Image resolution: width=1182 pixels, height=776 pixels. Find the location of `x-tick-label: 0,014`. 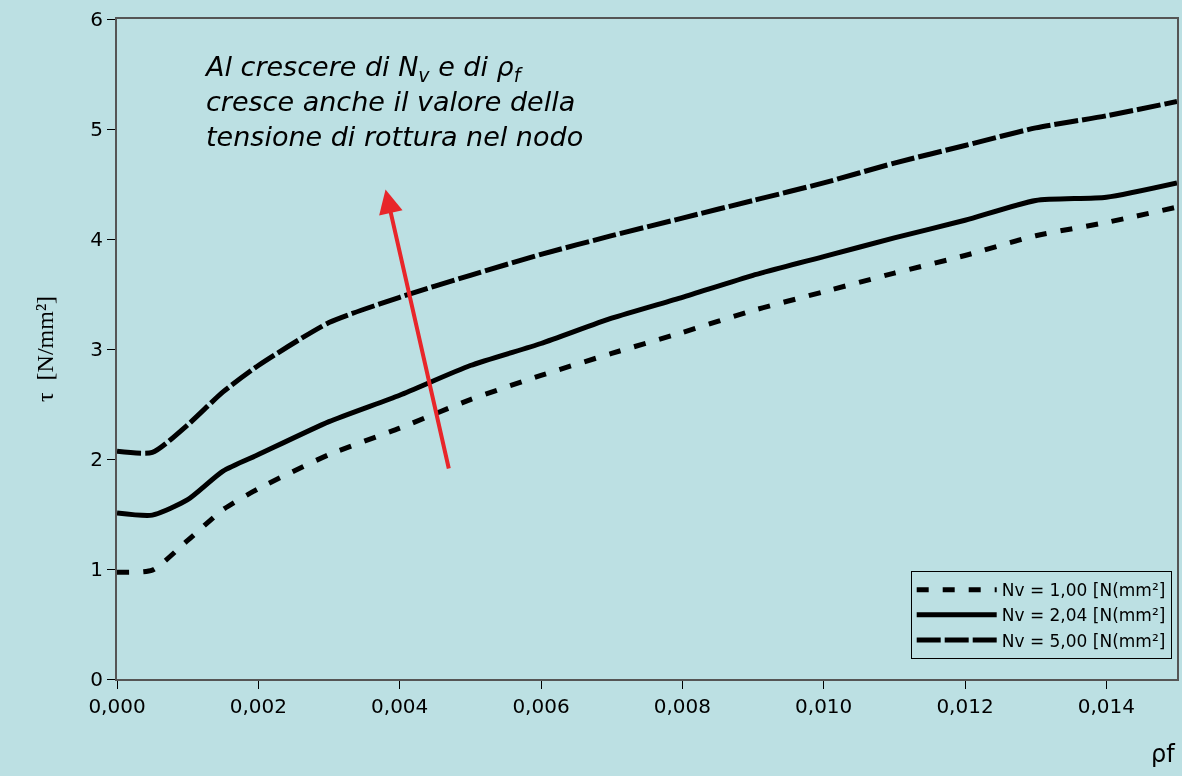

x-tick-label: 0,014 is located at coordinates (1106, 706).